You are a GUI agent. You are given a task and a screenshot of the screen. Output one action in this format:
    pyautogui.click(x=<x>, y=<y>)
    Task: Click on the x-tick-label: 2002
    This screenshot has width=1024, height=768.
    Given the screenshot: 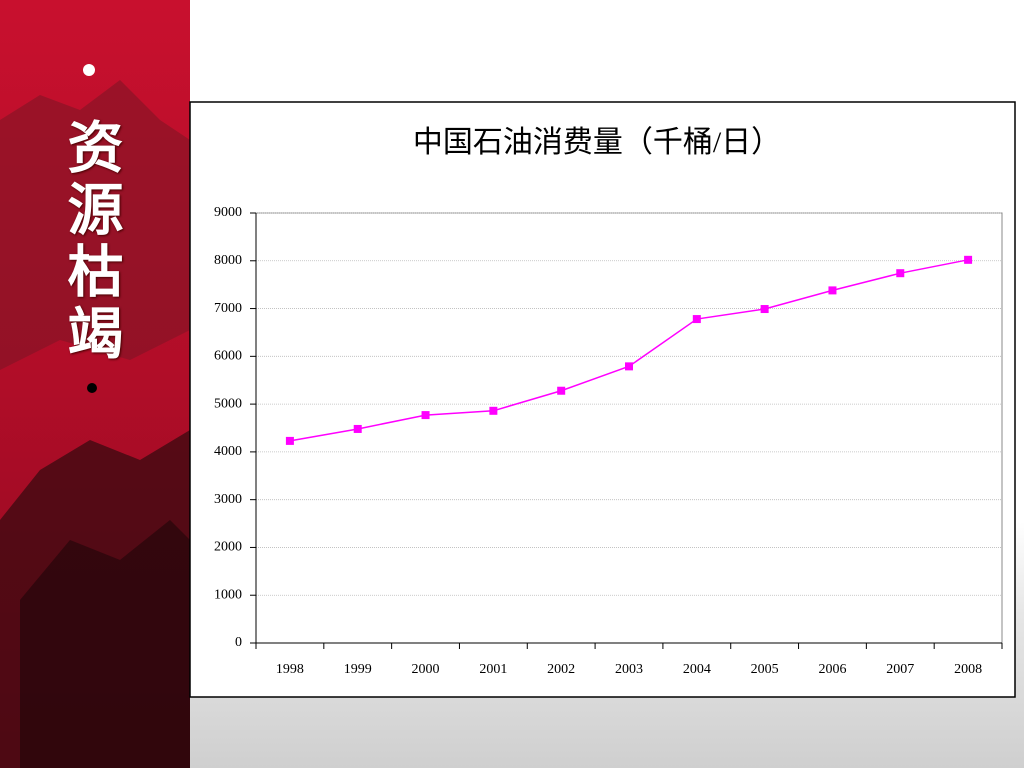 What is the action you would take?
    pyautogui.click(x=561, y=669)
    